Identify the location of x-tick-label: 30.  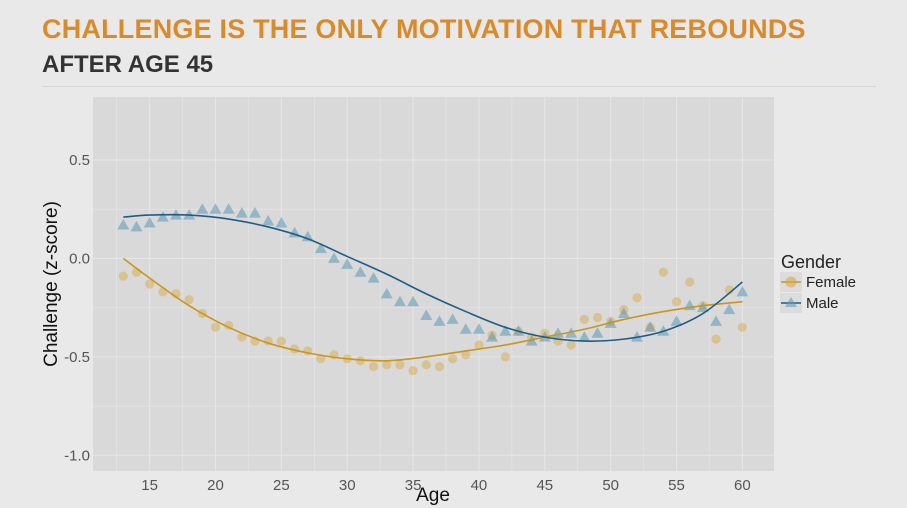
(347, 485).